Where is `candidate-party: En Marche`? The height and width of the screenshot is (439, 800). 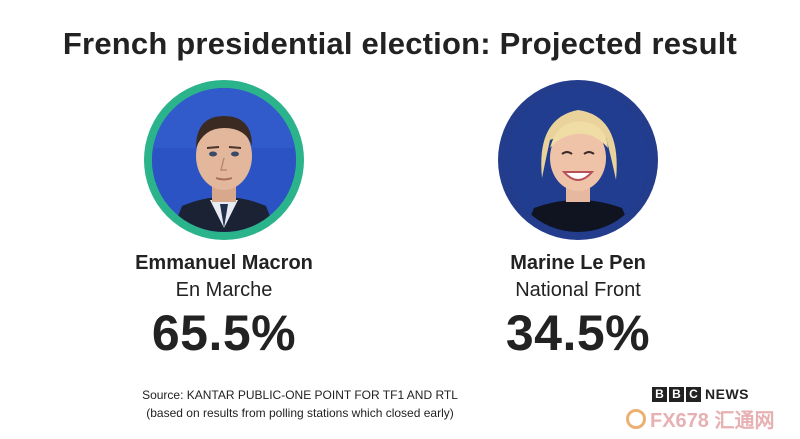
candidate-party: En Marche is located at coordinates (224, 290).